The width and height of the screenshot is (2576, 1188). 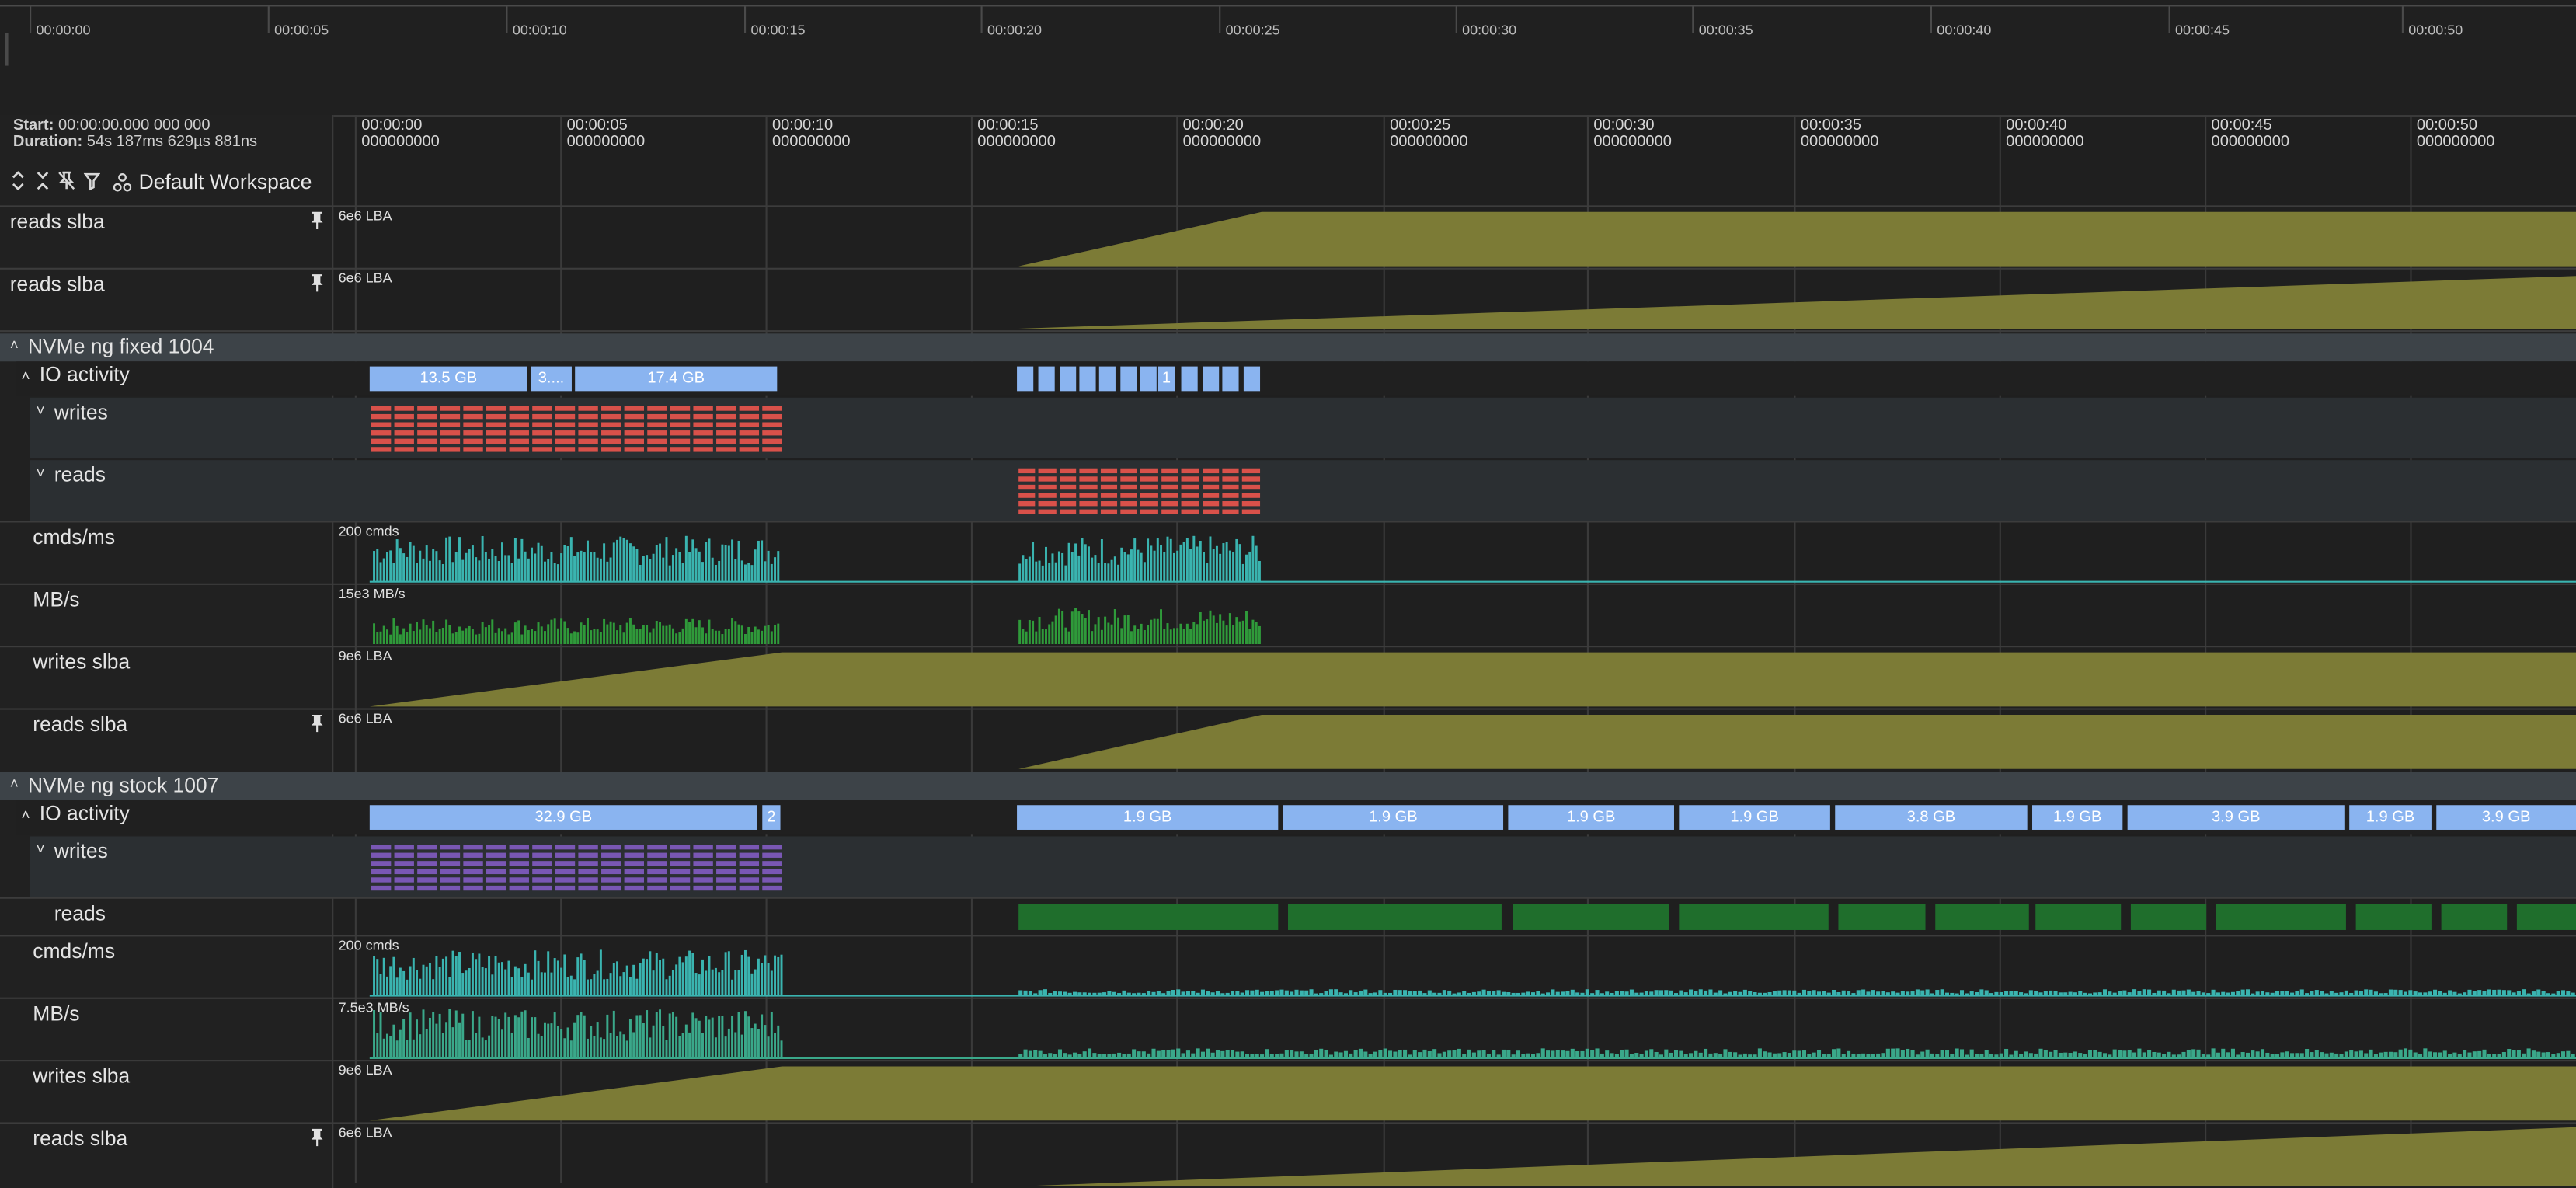 What do you see at coordinates (56, 1014) in the screenshot?
I see `mbs-track-label: MB/s` at bounding box center [56, 1014].